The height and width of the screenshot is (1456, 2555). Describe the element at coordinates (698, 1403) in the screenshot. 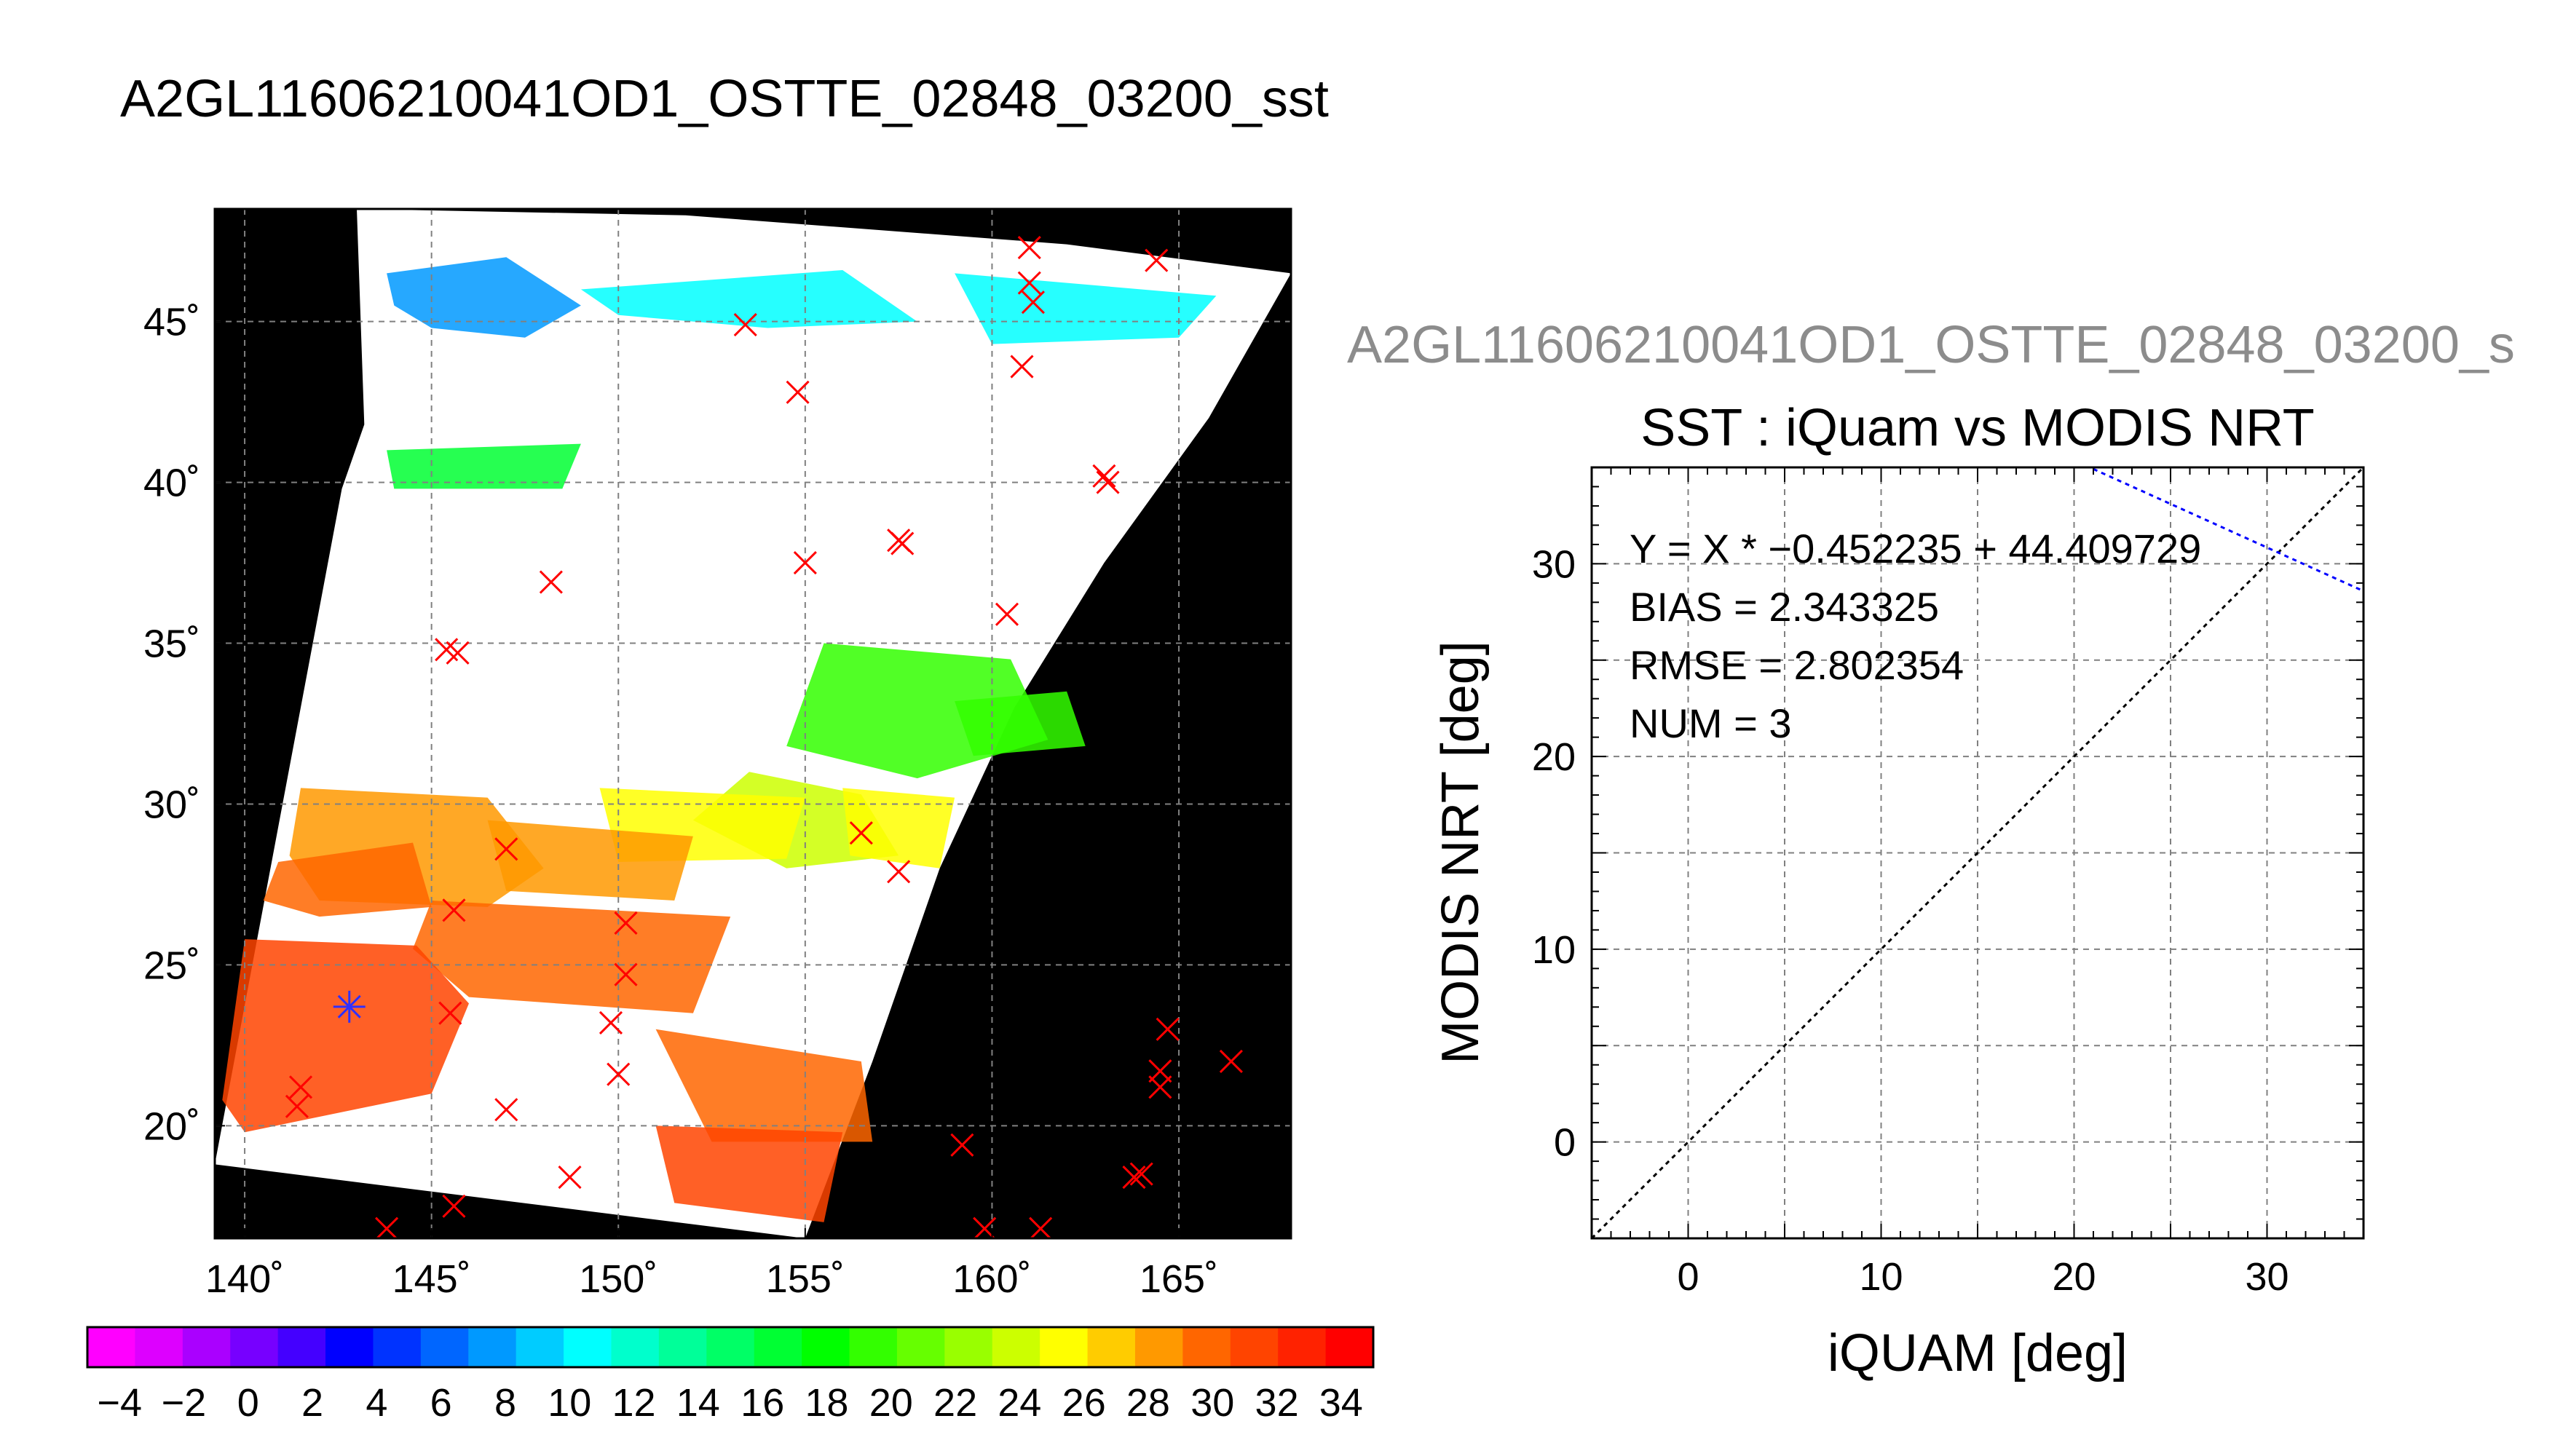

I see `colorbar-tick-label: 14` at that location.